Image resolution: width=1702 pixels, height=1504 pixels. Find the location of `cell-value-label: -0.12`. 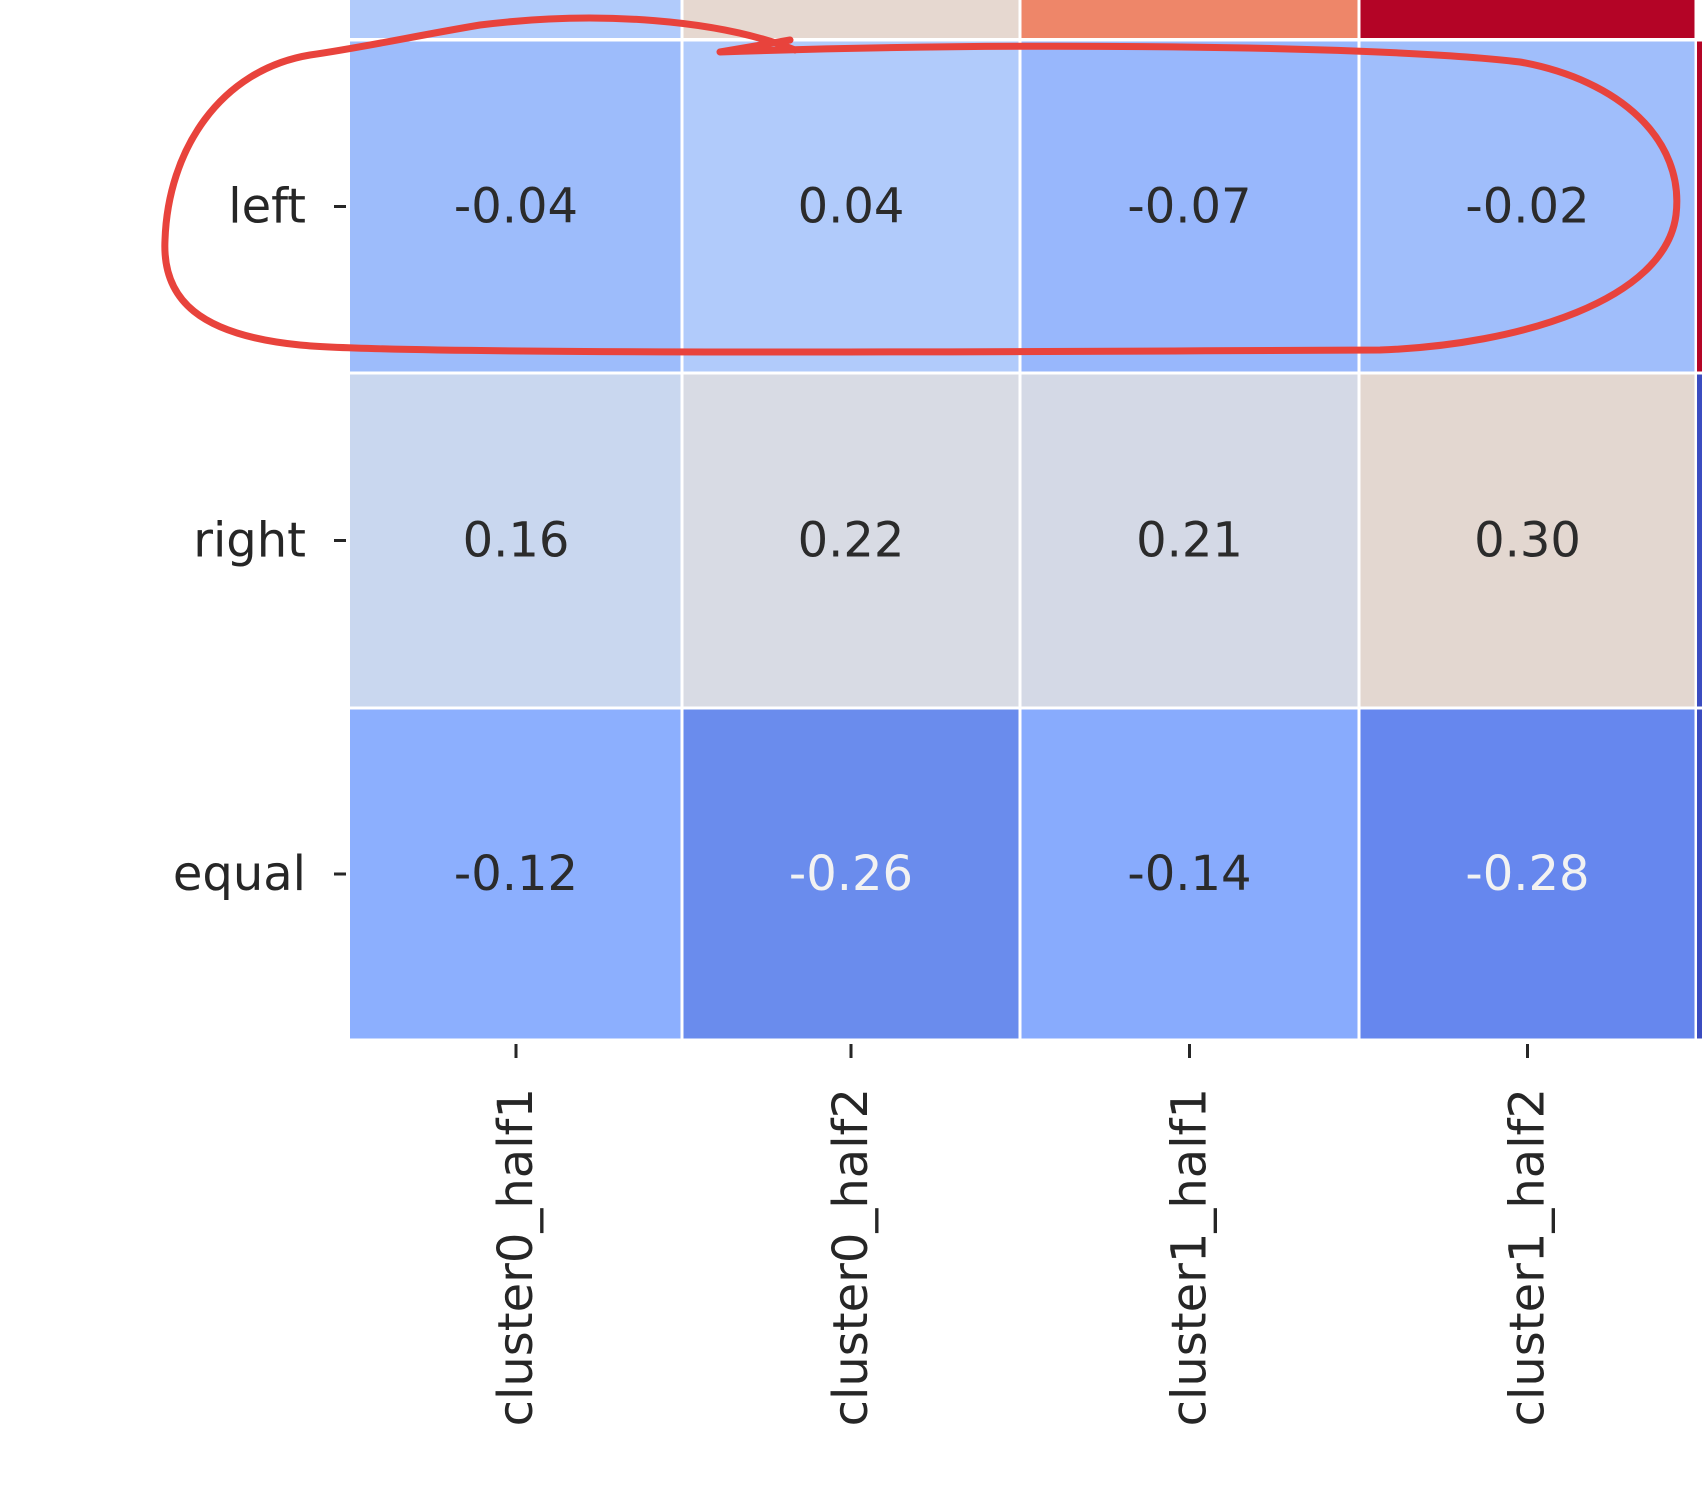

cell-value-label: -0.12 is located at coordinates (516, 874).